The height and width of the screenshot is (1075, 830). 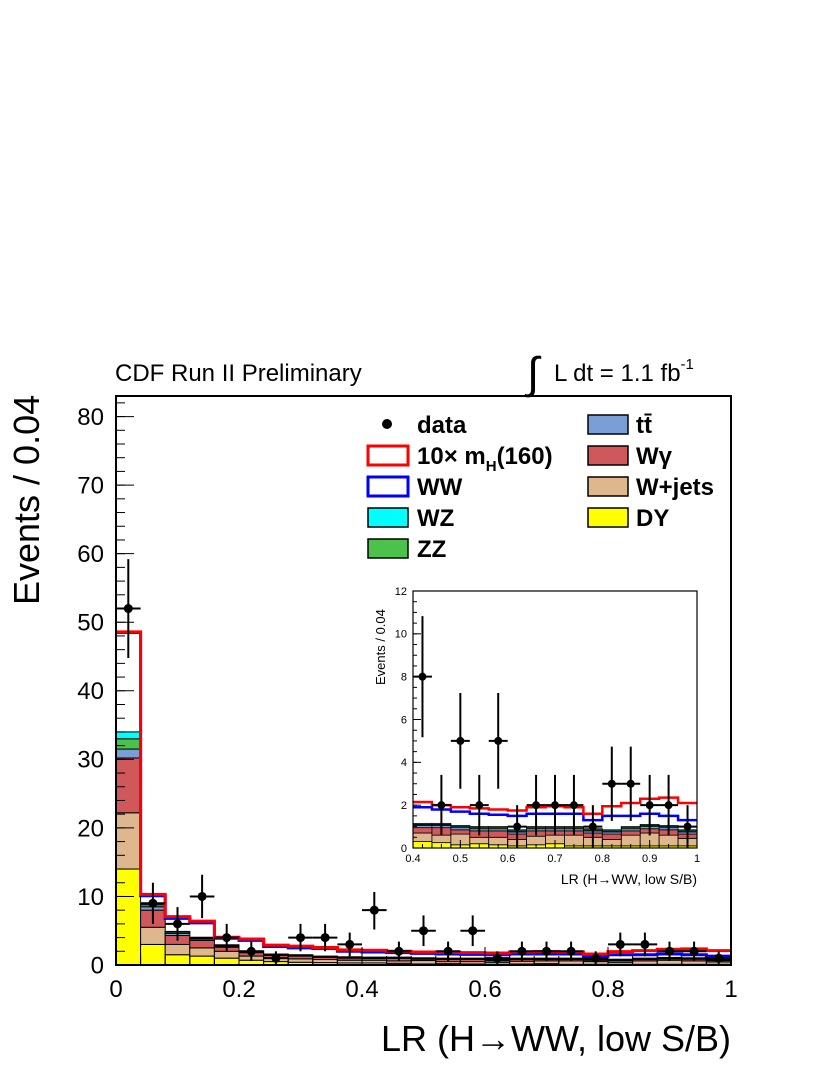 I want to click on legend-label: ZZ, so click(x=431, y=549).